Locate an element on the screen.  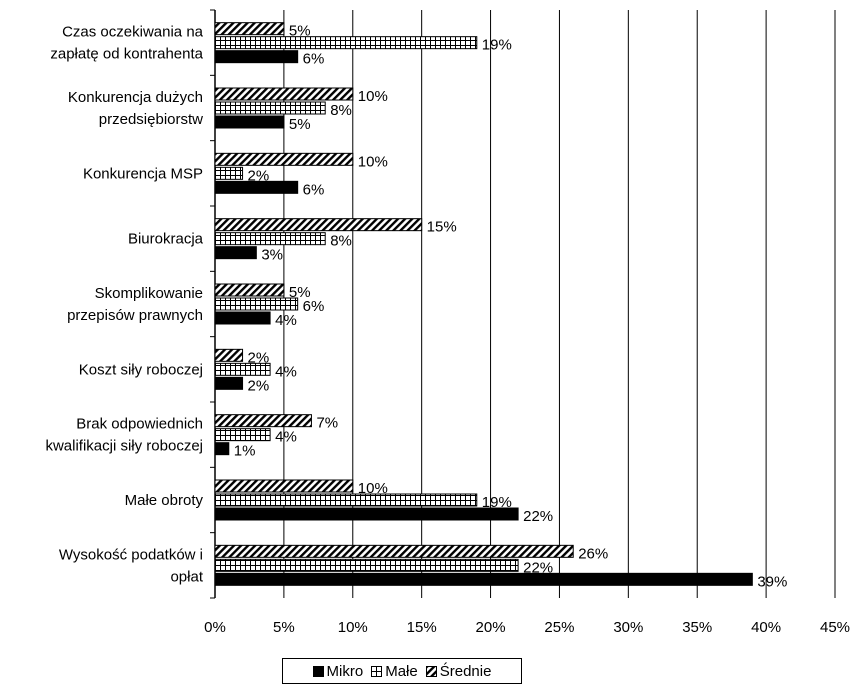
category-label: Konkurencja dużych przedsiębiorstw is located at coordinates (135, 108).